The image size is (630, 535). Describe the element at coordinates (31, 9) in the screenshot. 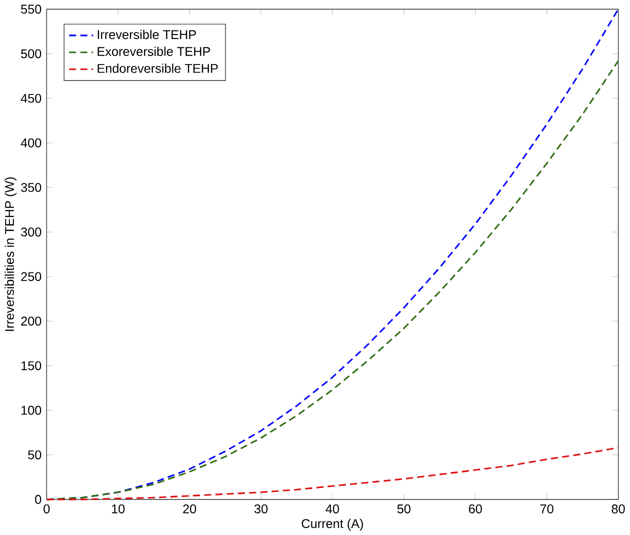

I see `y-tick-label: 550` at that location.